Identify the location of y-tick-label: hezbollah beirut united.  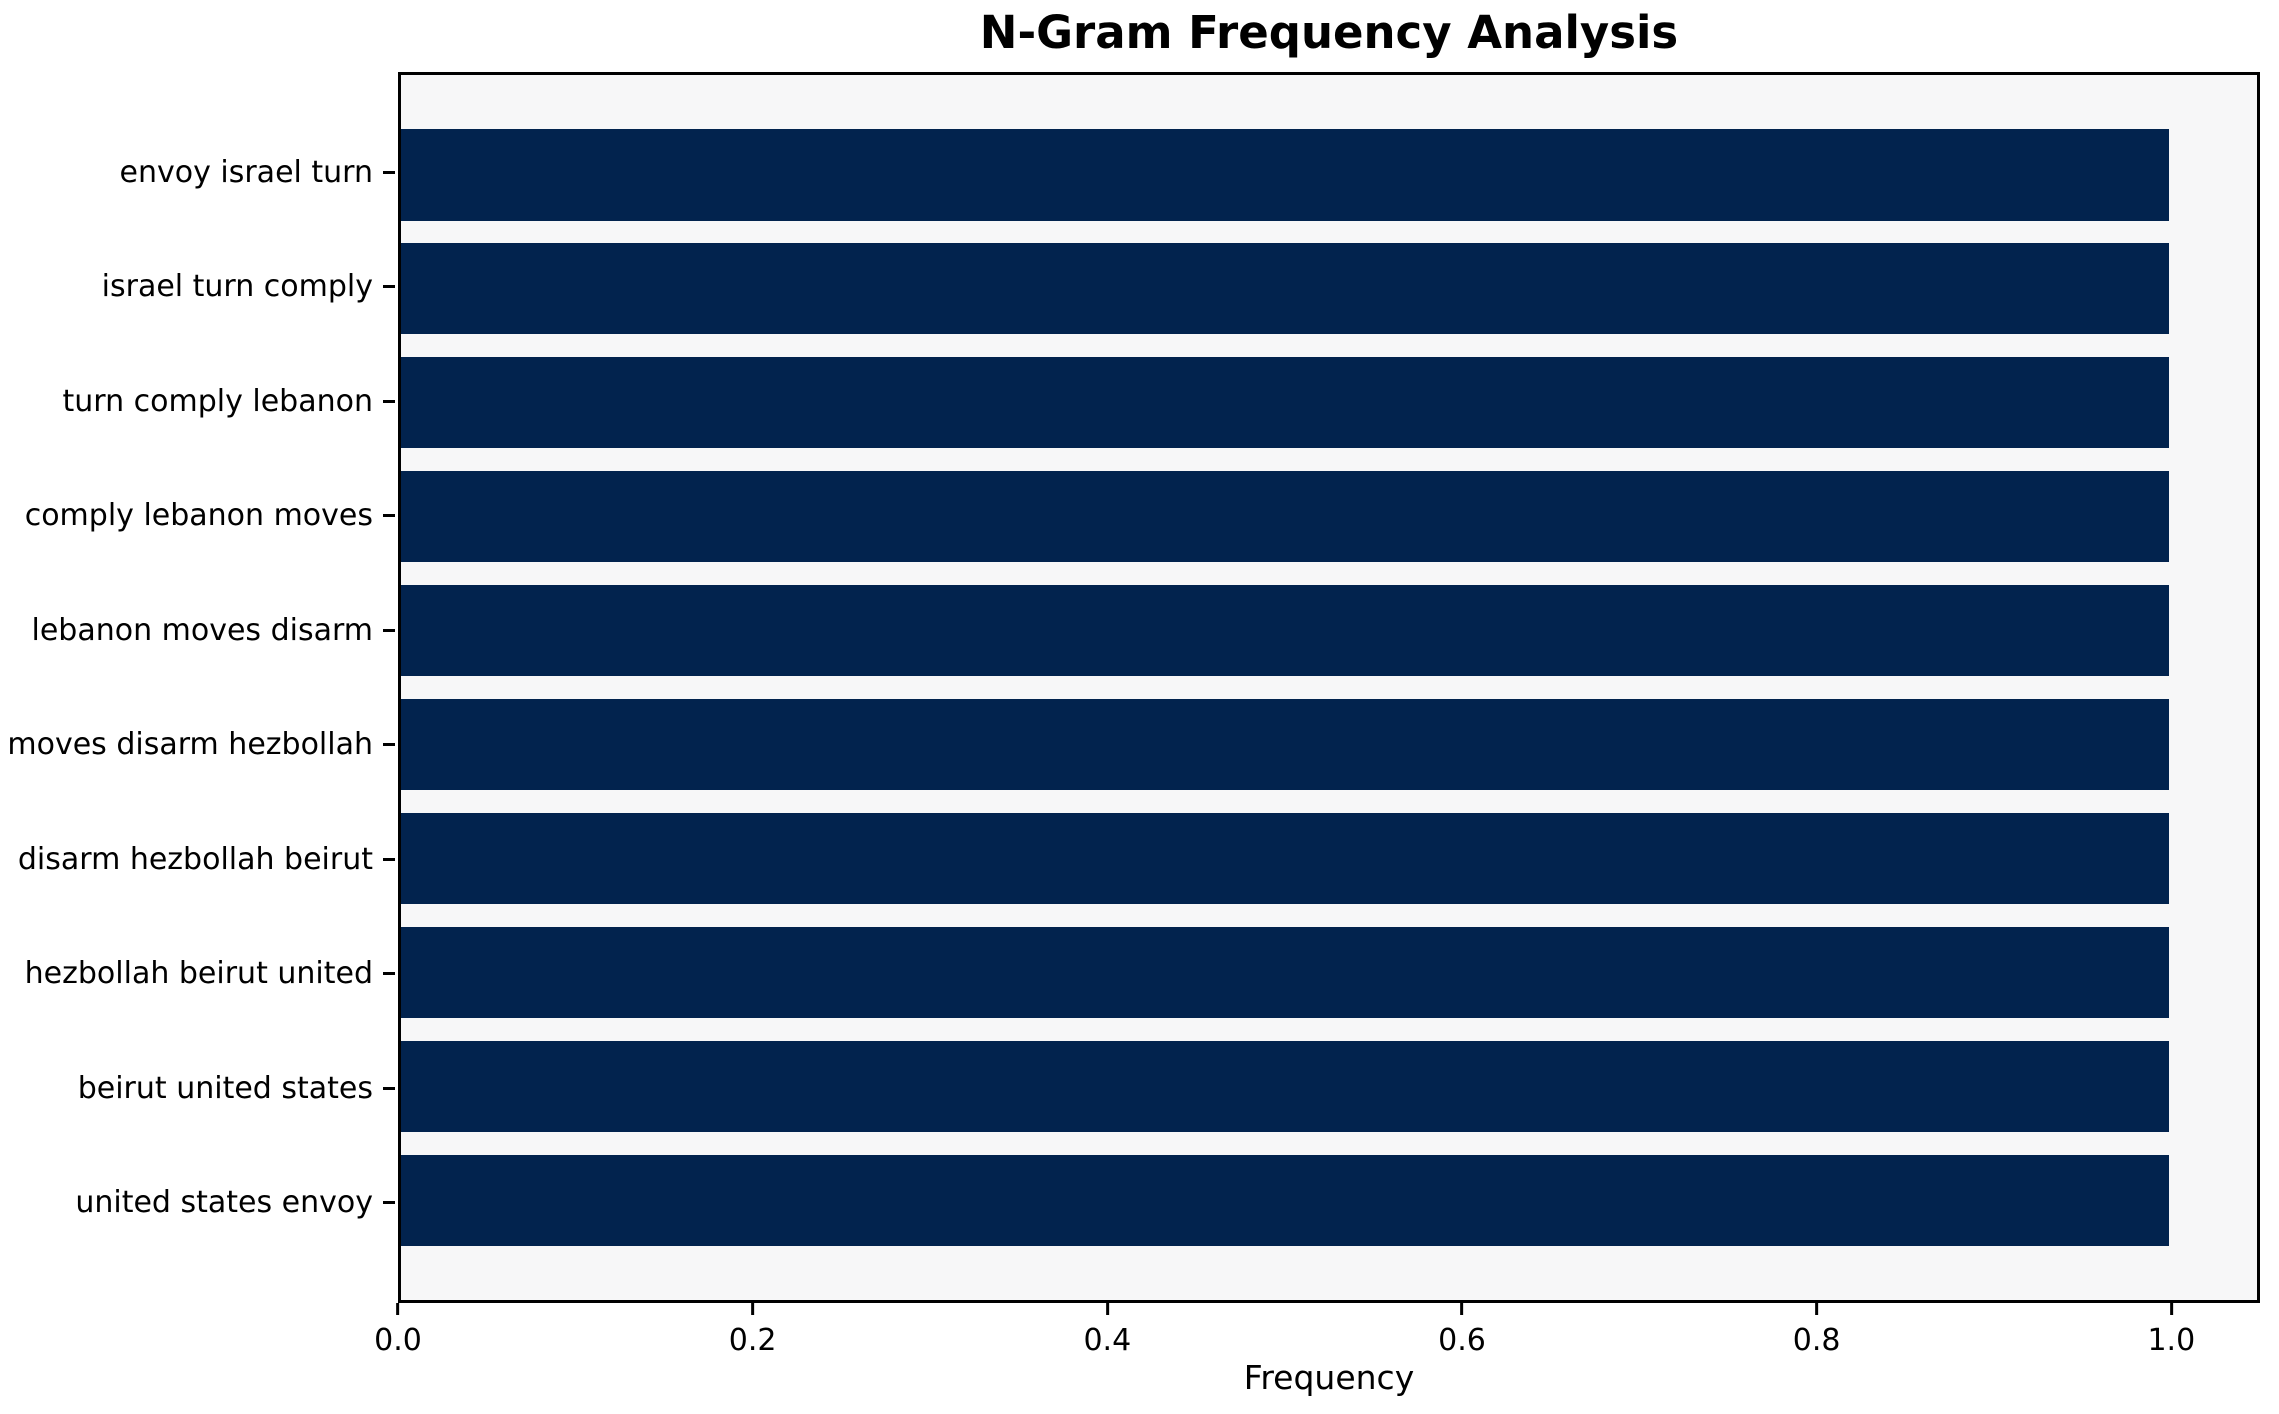
(198, 974).